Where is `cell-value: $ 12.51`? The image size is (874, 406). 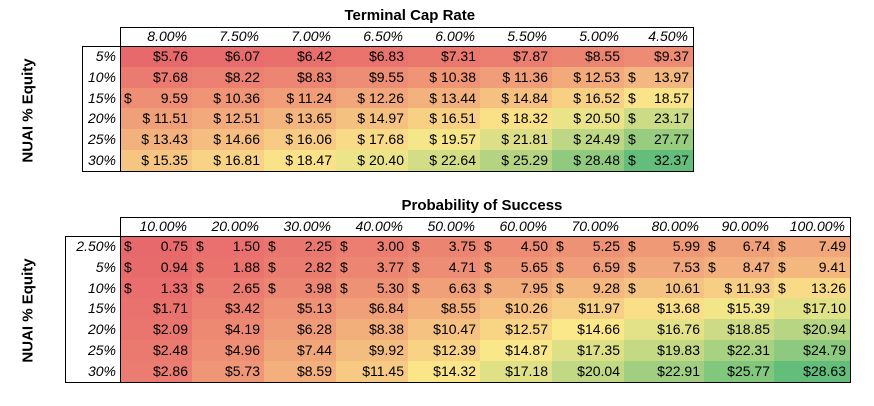 cell-value: $ 12.51 is located at coordinates (236, 118).